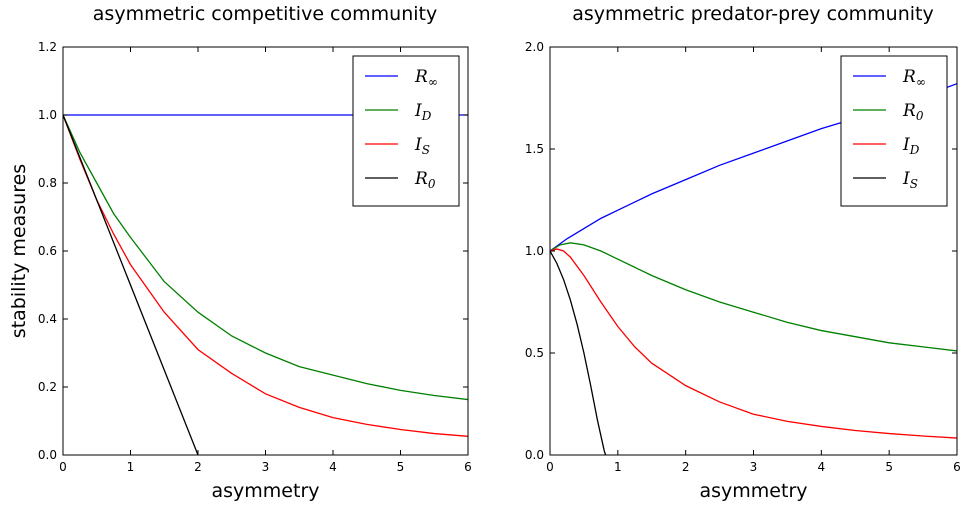  What do you see at coordinates (752, 14) in the screenshot?
I see `chart-title: asymmetric predator-prey community` at bounding box center [752, 14].